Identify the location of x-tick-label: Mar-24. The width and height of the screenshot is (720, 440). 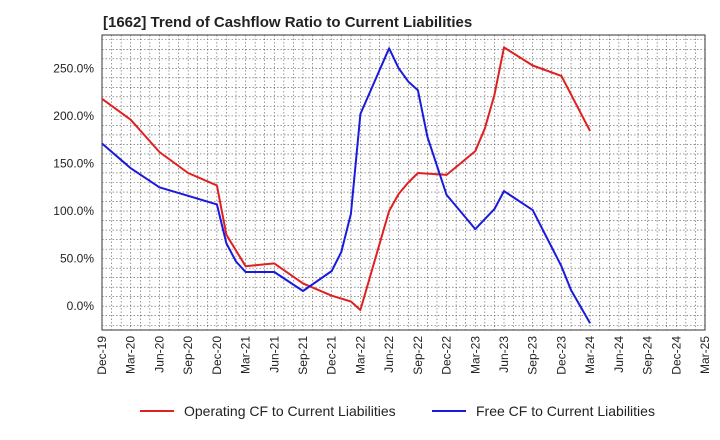
(590, 355).